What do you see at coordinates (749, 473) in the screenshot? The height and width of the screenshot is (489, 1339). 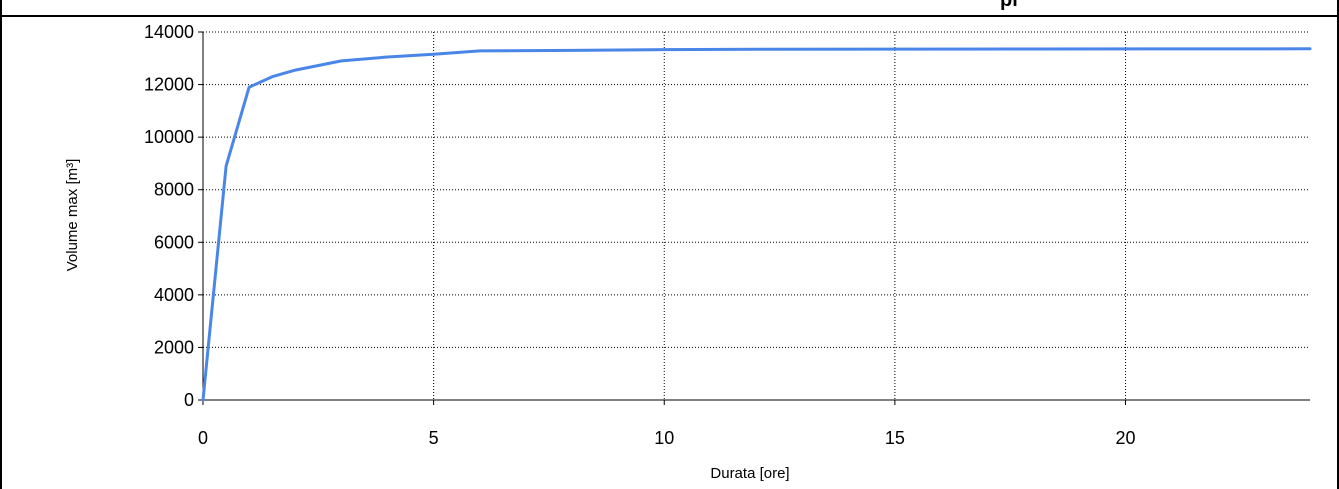 I see `x-axis-label: Durata [ore]` at bounding box center [749, 473].